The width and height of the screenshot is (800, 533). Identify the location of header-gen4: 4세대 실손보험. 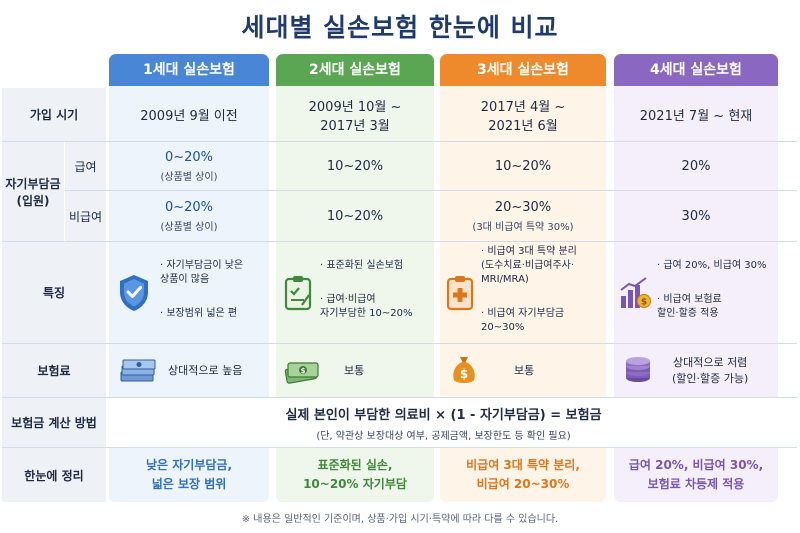
(696, 70).